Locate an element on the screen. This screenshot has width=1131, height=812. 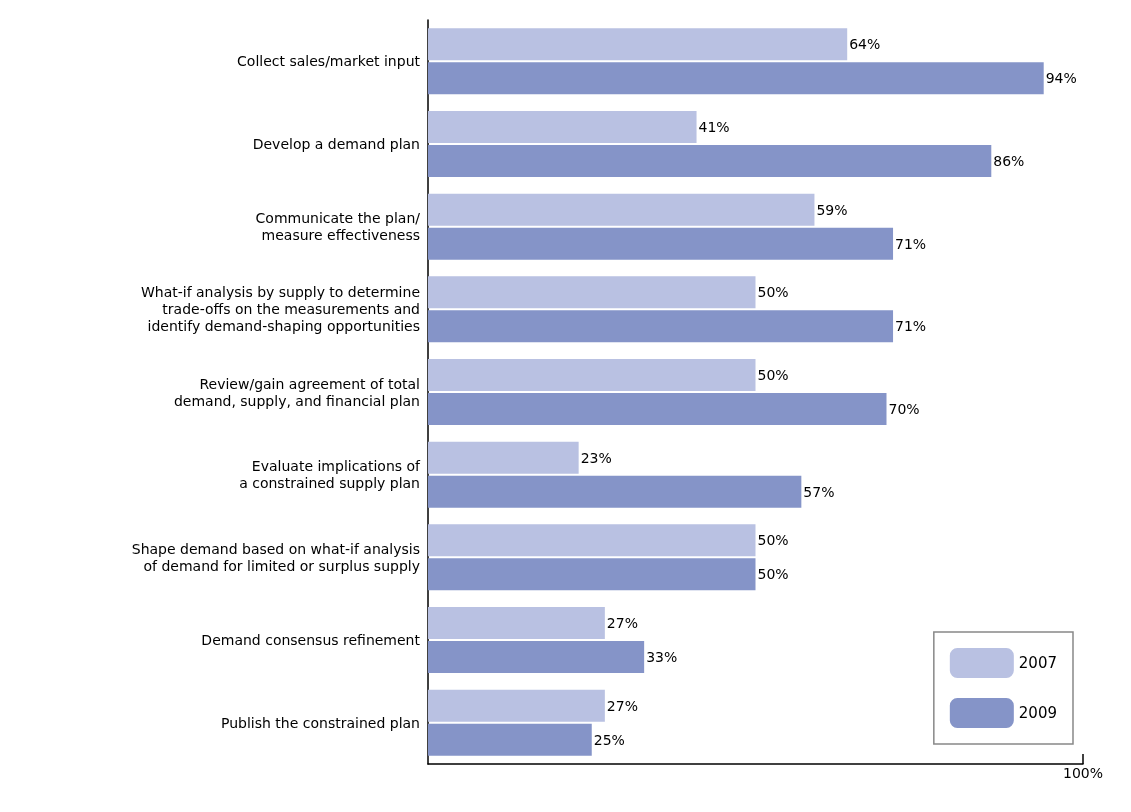
data-label: 64% is located at coordinates (865, 44).